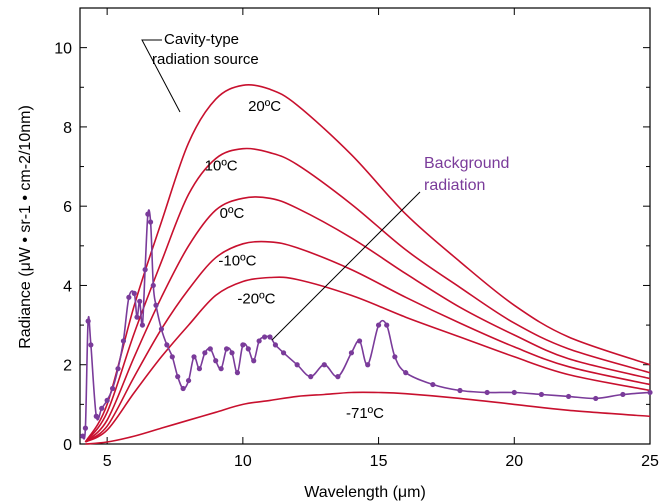 The height and width of the screenshot is (503, 669). I want to click on cavity-curve--71c, so click(368, 418).